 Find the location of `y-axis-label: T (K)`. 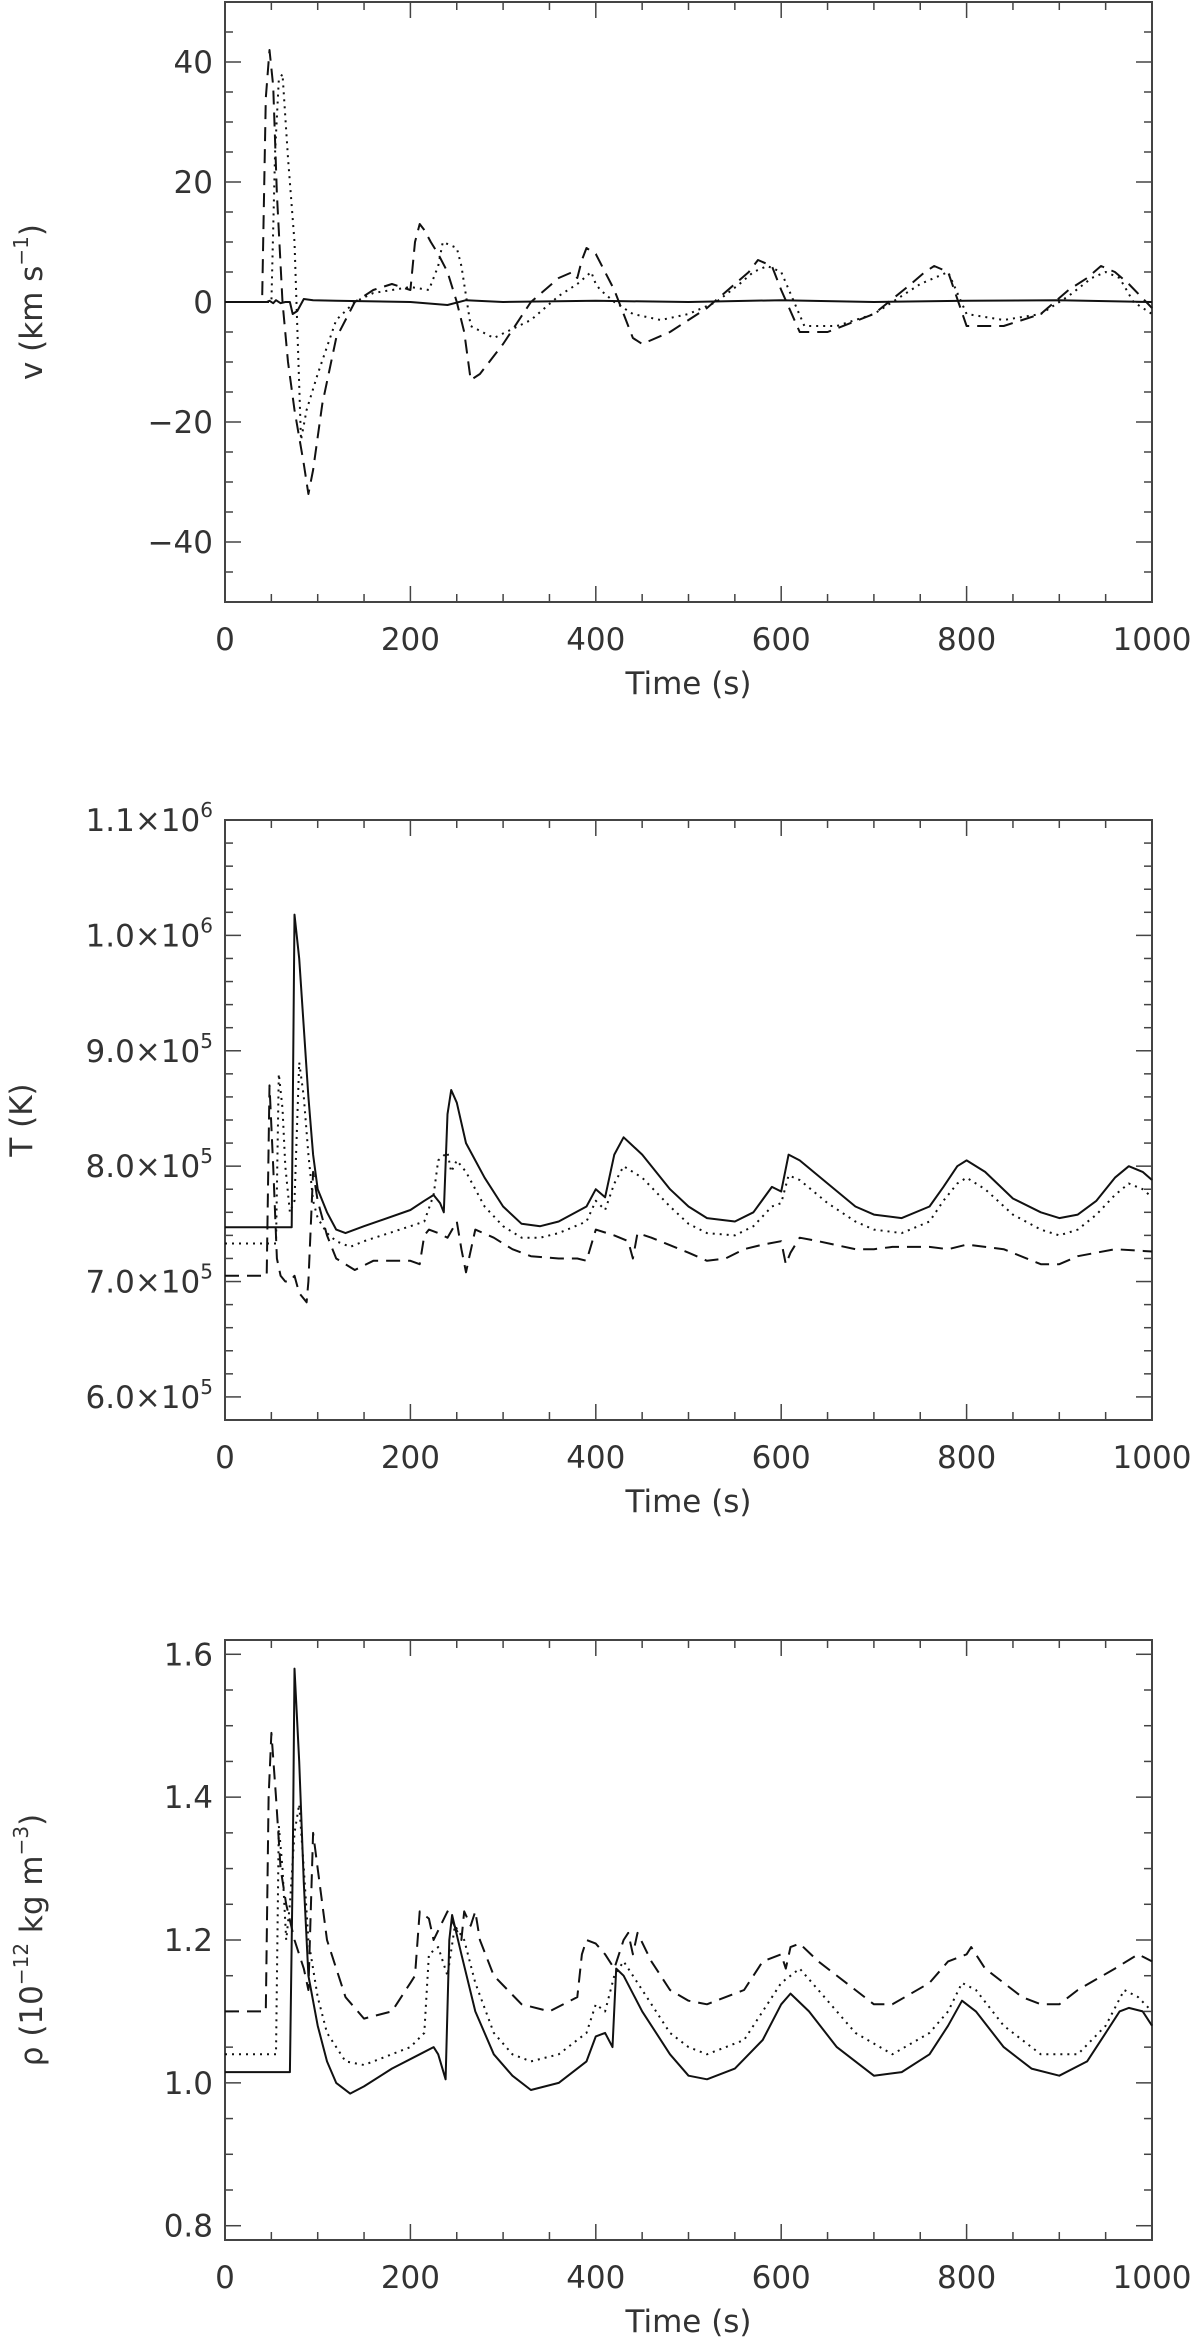

y-axis-label: T (K) is located at coordinates (22, 1120).